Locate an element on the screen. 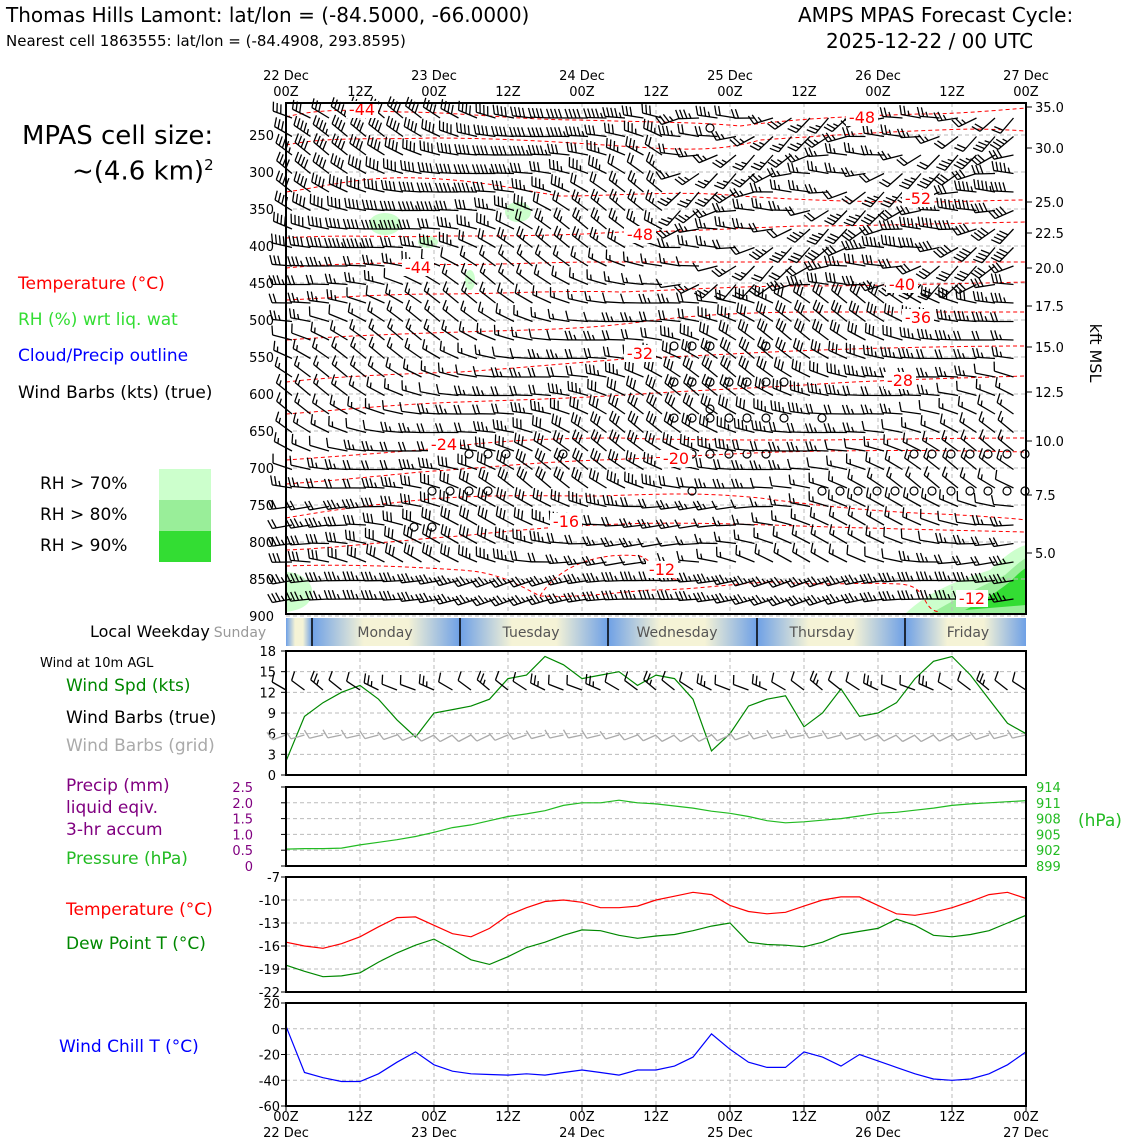 The height and width of the screenshot is (1140, 1140). pressure-tick: 650 is located at coordinates (261, 432).